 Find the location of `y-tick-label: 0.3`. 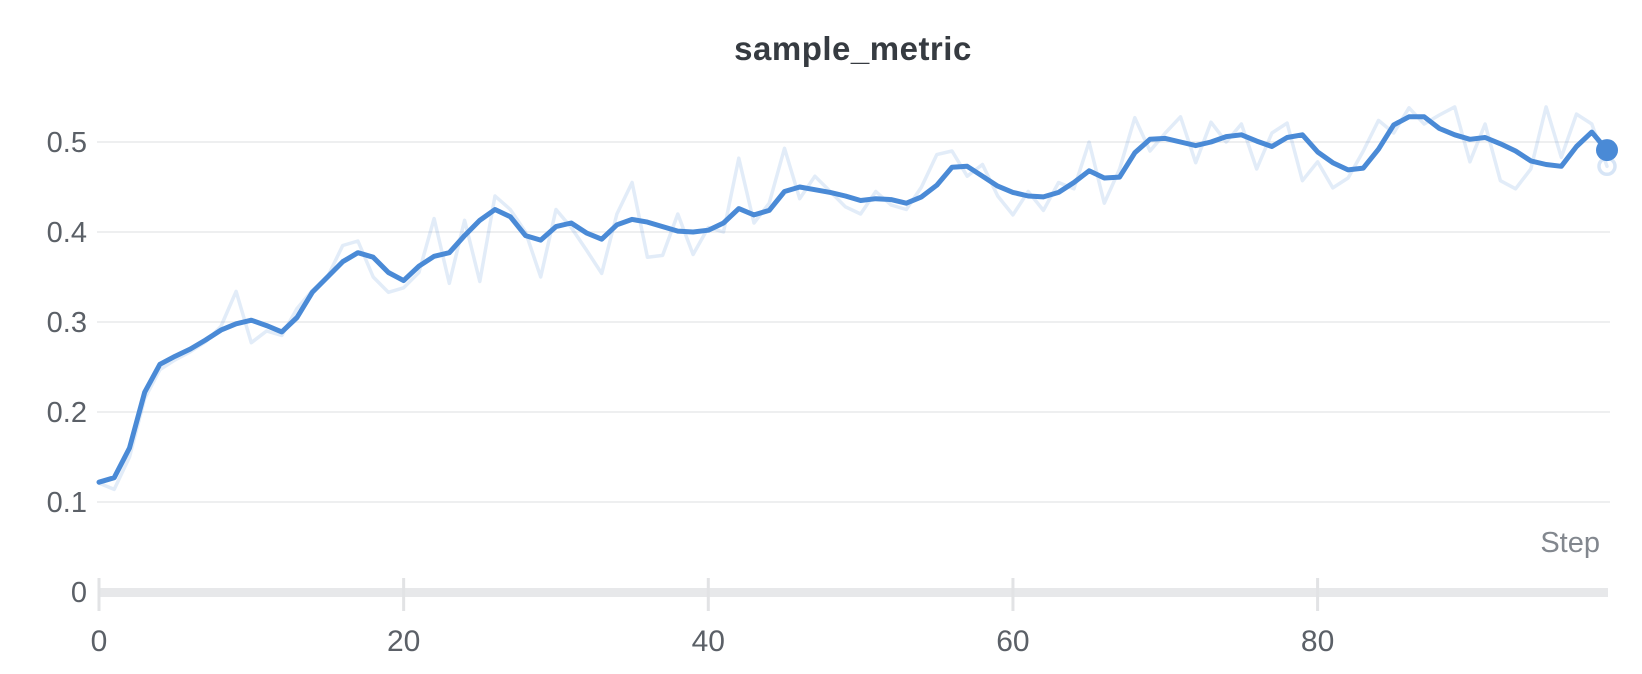

y-tick-label: 0.3 is located at coordinates (67, 323).